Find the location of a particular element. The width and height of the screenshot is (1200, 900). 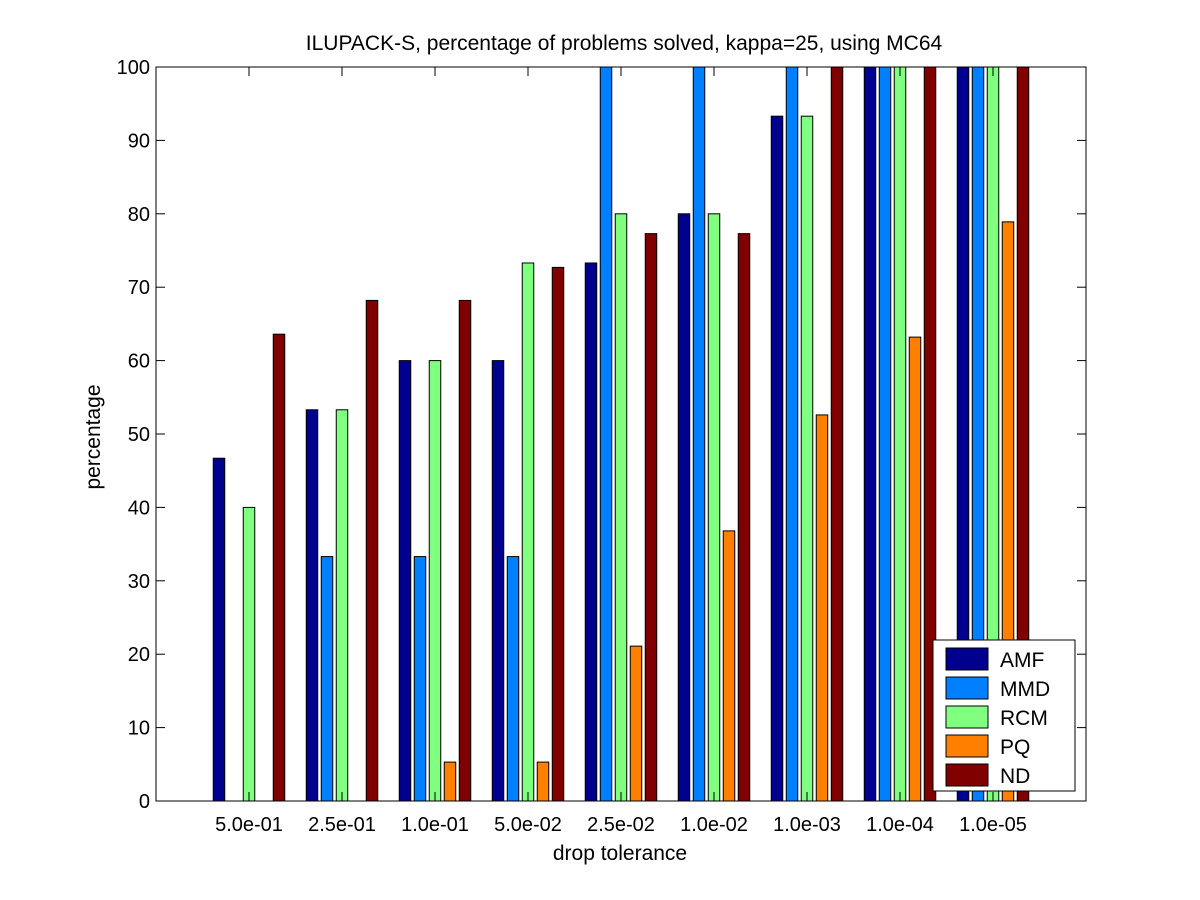

x-tick-label: 1.0e-04 is located at coordinates (900, 825).